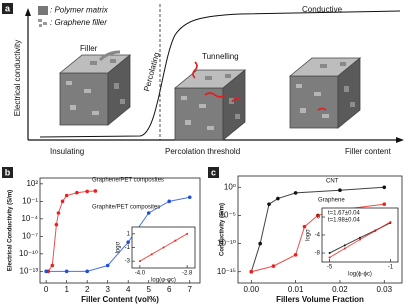  I want to click on panel-label: a, so click(8, 8).